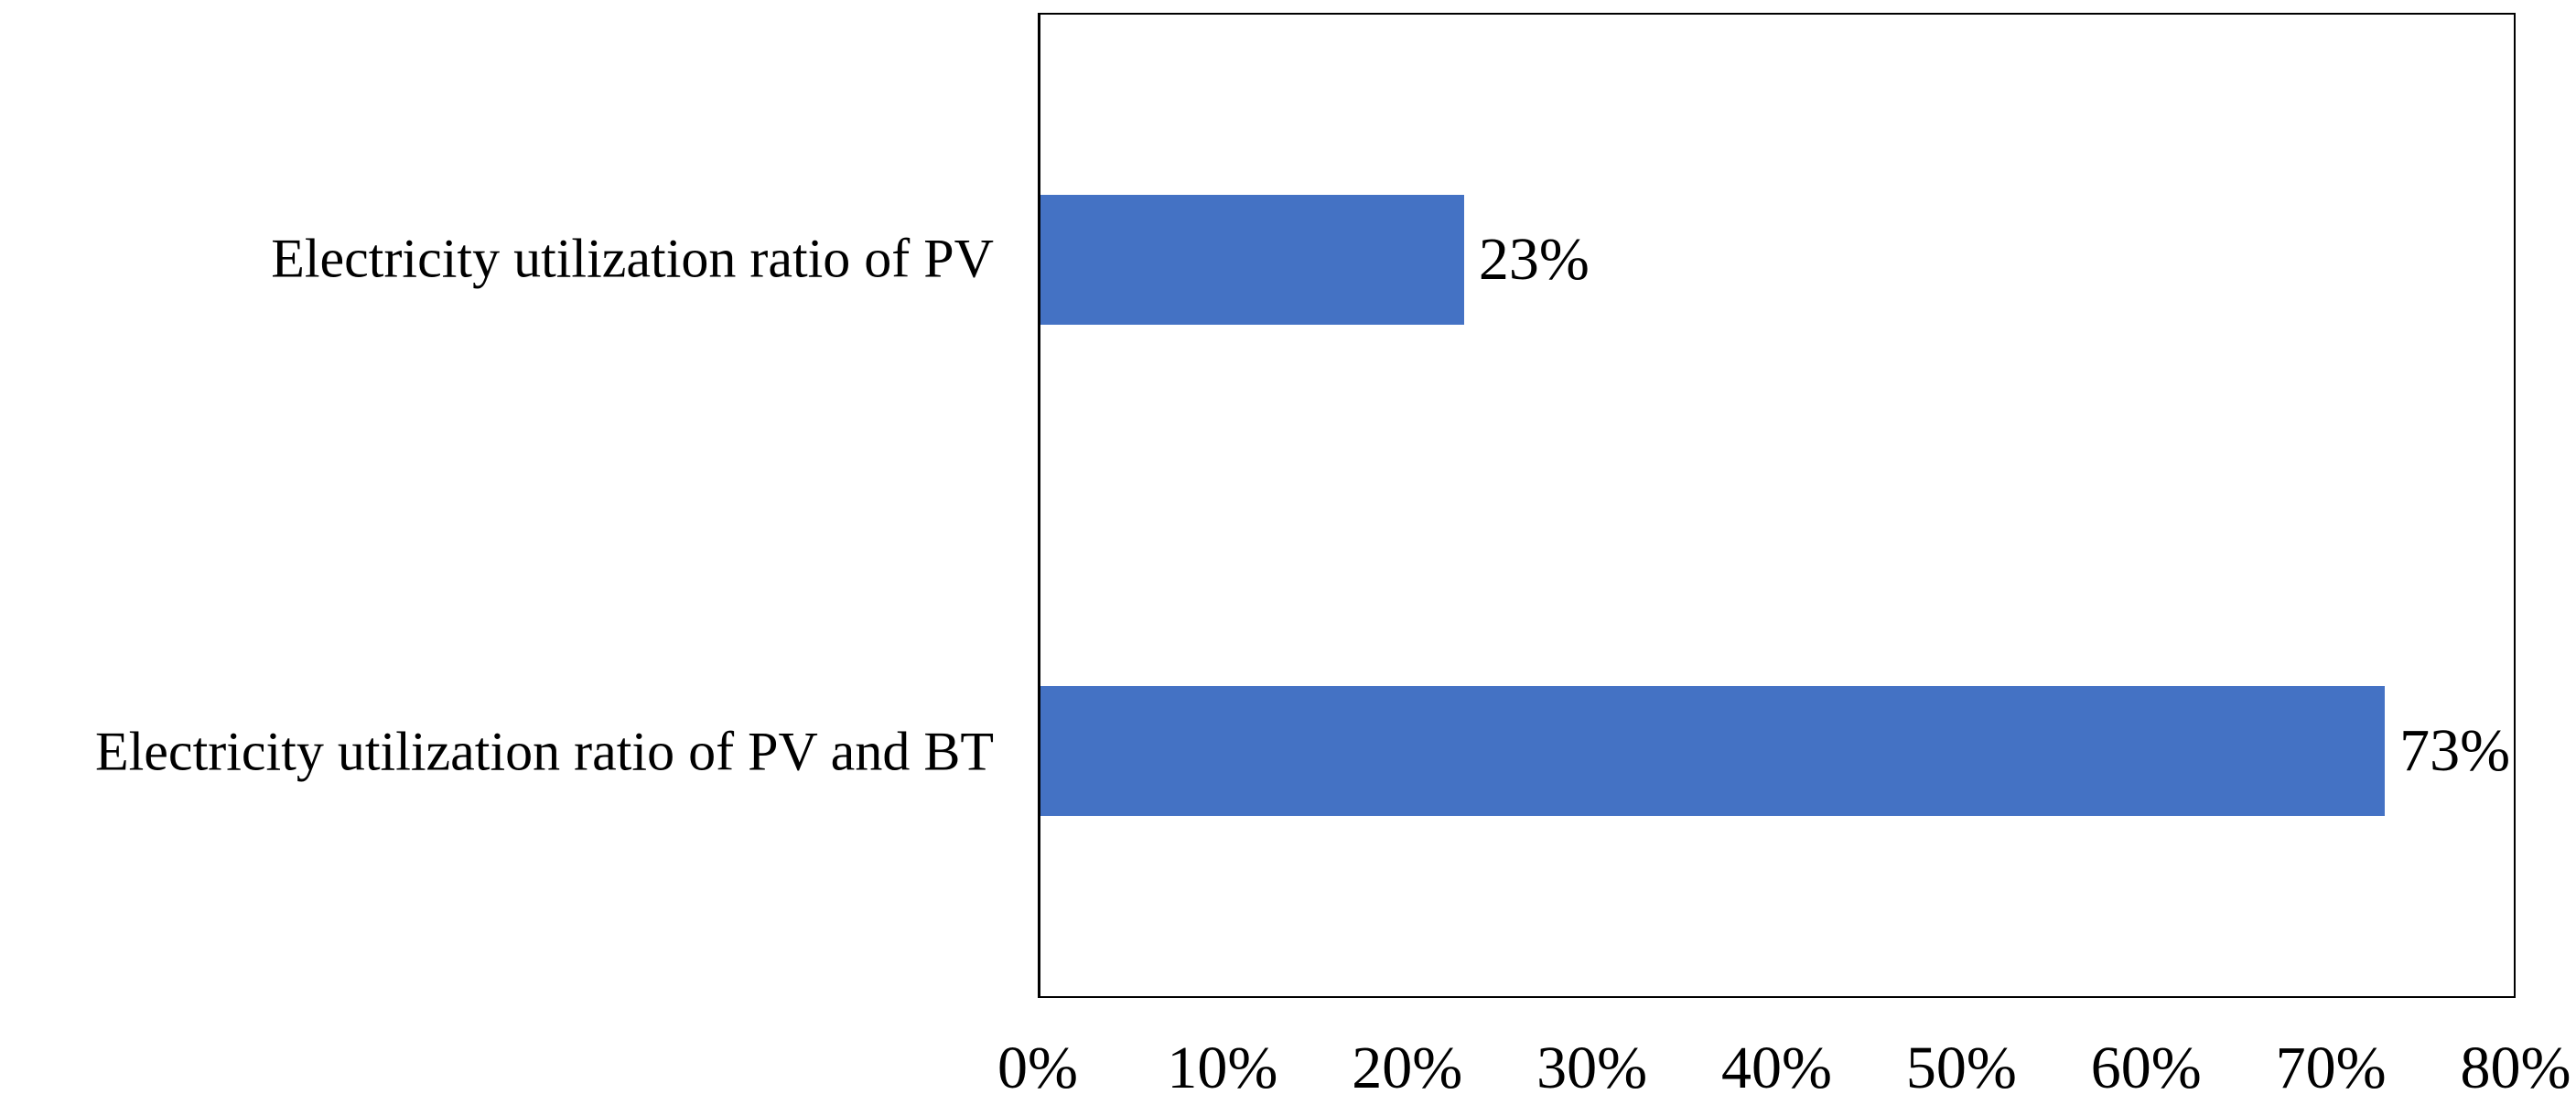 The width and height of the screenshot is (2576, 1105). I want to click on x-tick-label: 40%, so click(1776, 1068).